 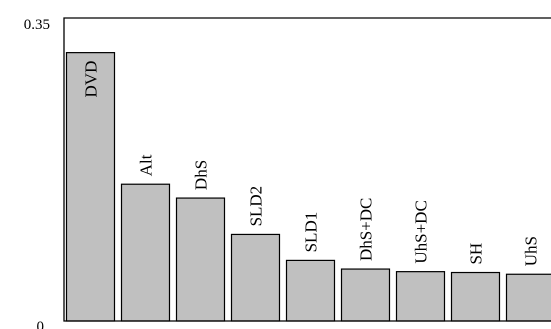 What do you see at coordinates (310, 290) in the screenshot?
I see `bar-sld1` at bounding box center [310, 290].